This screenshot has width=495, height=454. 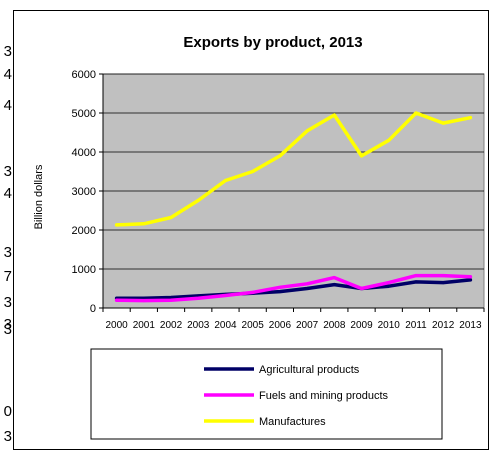 What do you see at coordinates (7, 276) in the screenshot?
I see `cut-off-glyph: 7` at bounding box center [7, 276].